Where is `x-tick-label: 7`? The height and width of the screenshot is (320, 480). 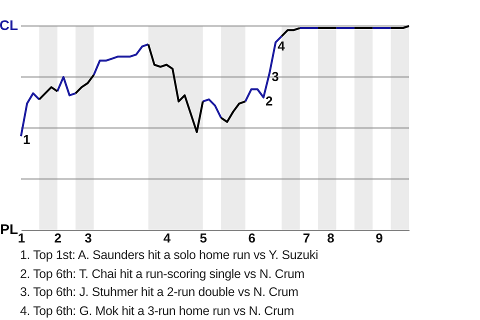 x-tick-label: 7 is located at coordinates (306, 238).